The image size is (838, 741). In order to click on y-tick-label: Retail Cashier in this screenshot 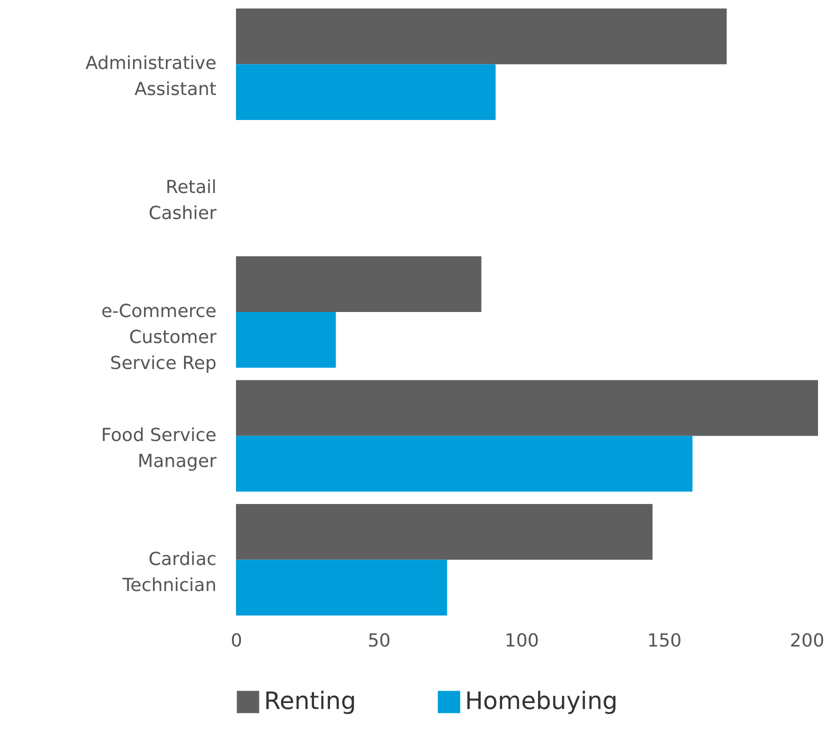, I will do `click(183, 200)`.